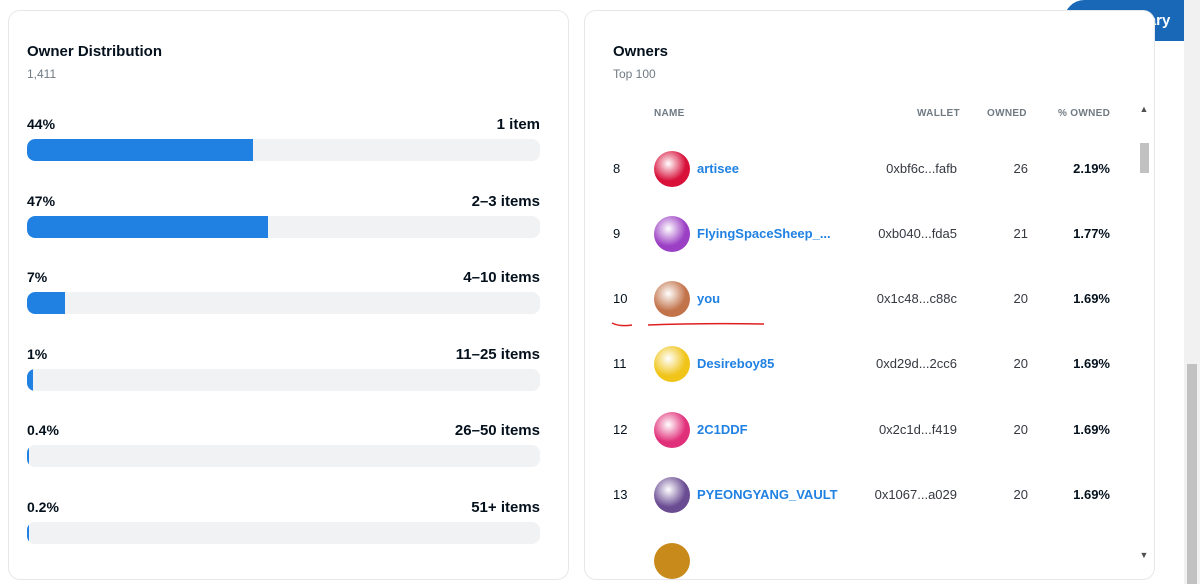 This screenshot has height=584, width=1200. I want to click on scroll-down-icon: ▼, so click(1144, 555).